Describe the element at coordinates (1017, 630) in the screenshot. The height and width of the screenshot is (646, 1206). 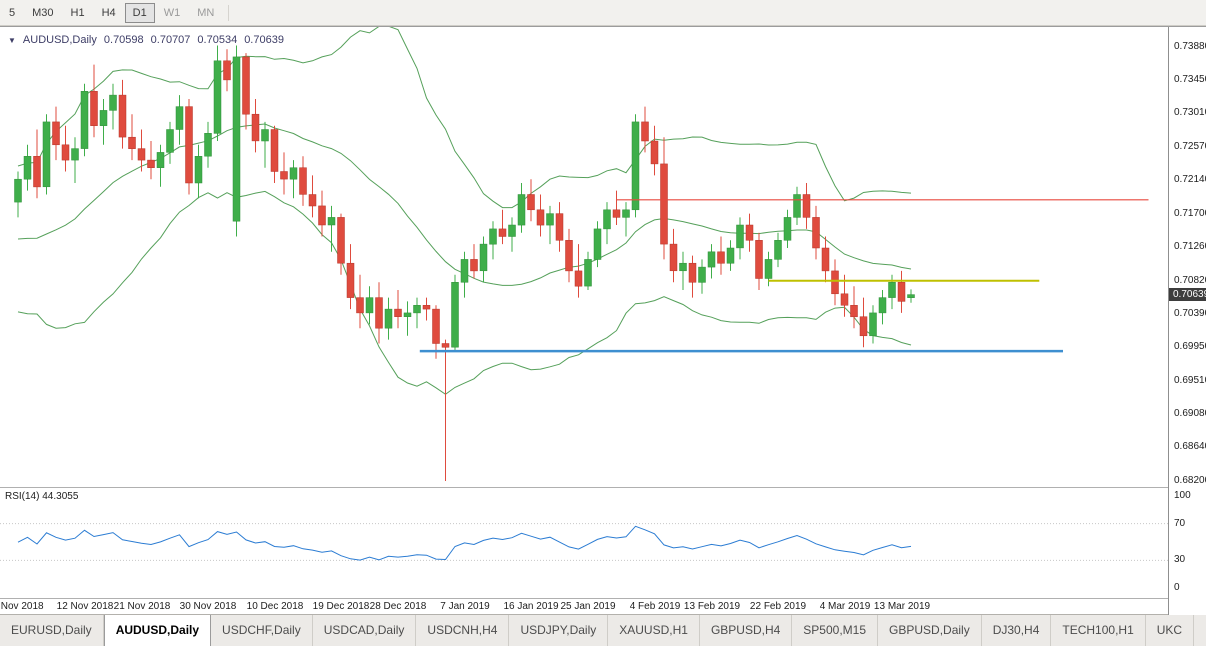
I see `chart-tab-dj30-h4: DJ30,H4` at that location.